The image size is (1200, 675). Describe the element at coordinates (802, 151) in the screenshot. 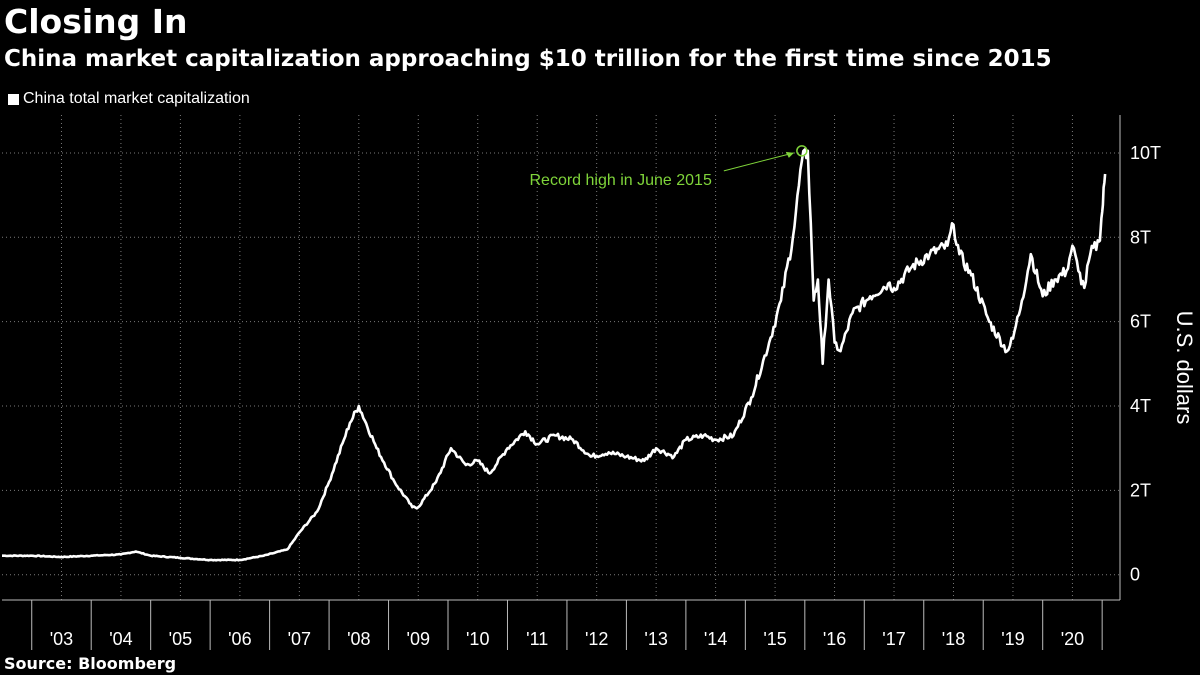

I see `annotation-marker` at that location.